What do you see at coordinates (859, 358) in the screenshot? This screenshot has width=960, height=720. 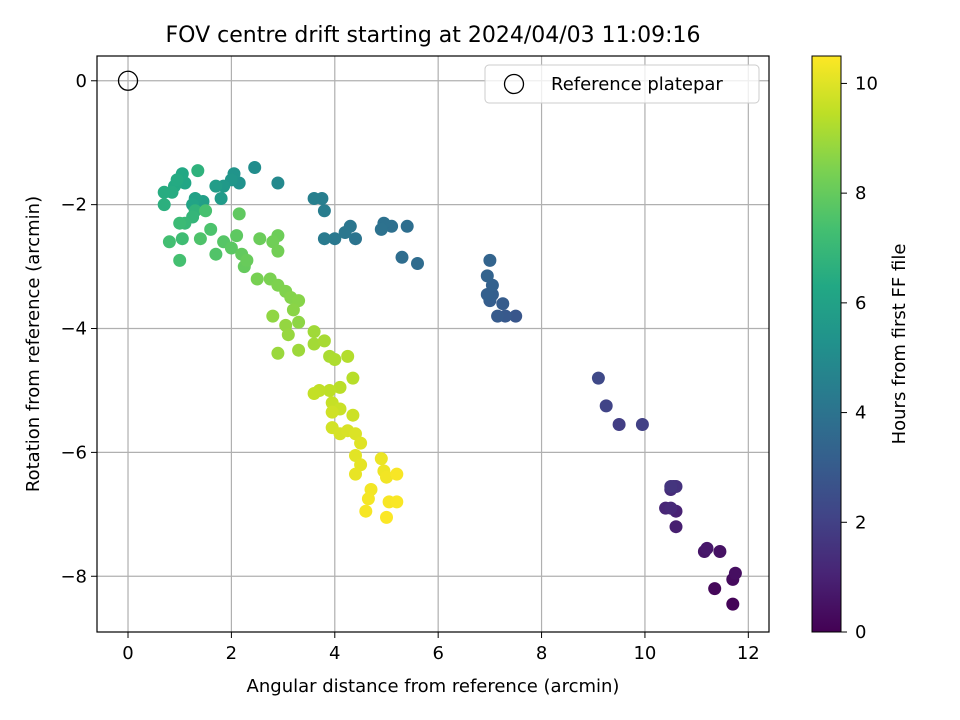 I see `colorbar-ticks: 0 2 4 6 8 10` at bounding box center [859, 358].